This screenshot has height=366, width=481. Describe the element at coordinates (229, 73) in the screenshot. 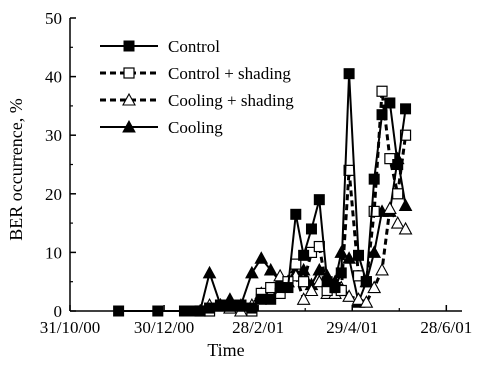

I see `legend-label: Control + shading` at that location.